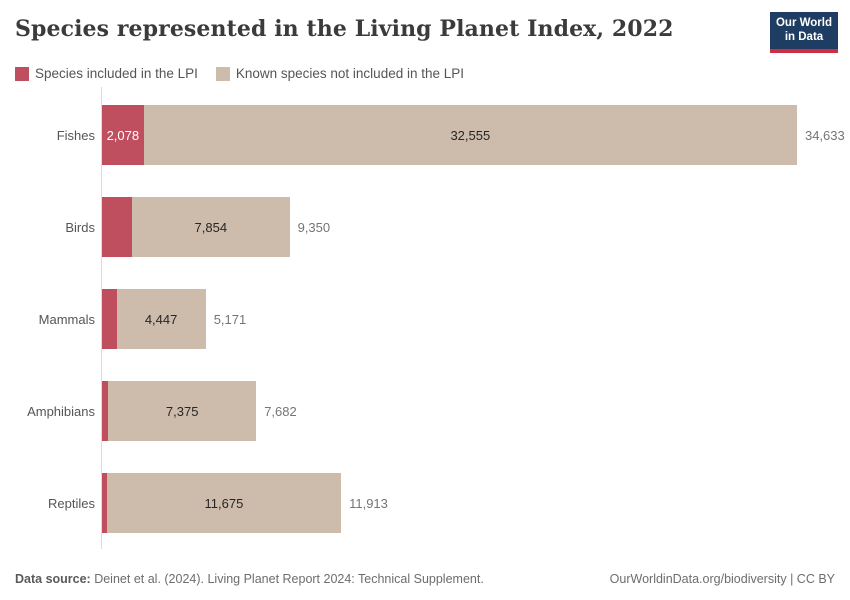  I want to click on bar-value-label-not-included: 4,447, so click(161, 319).